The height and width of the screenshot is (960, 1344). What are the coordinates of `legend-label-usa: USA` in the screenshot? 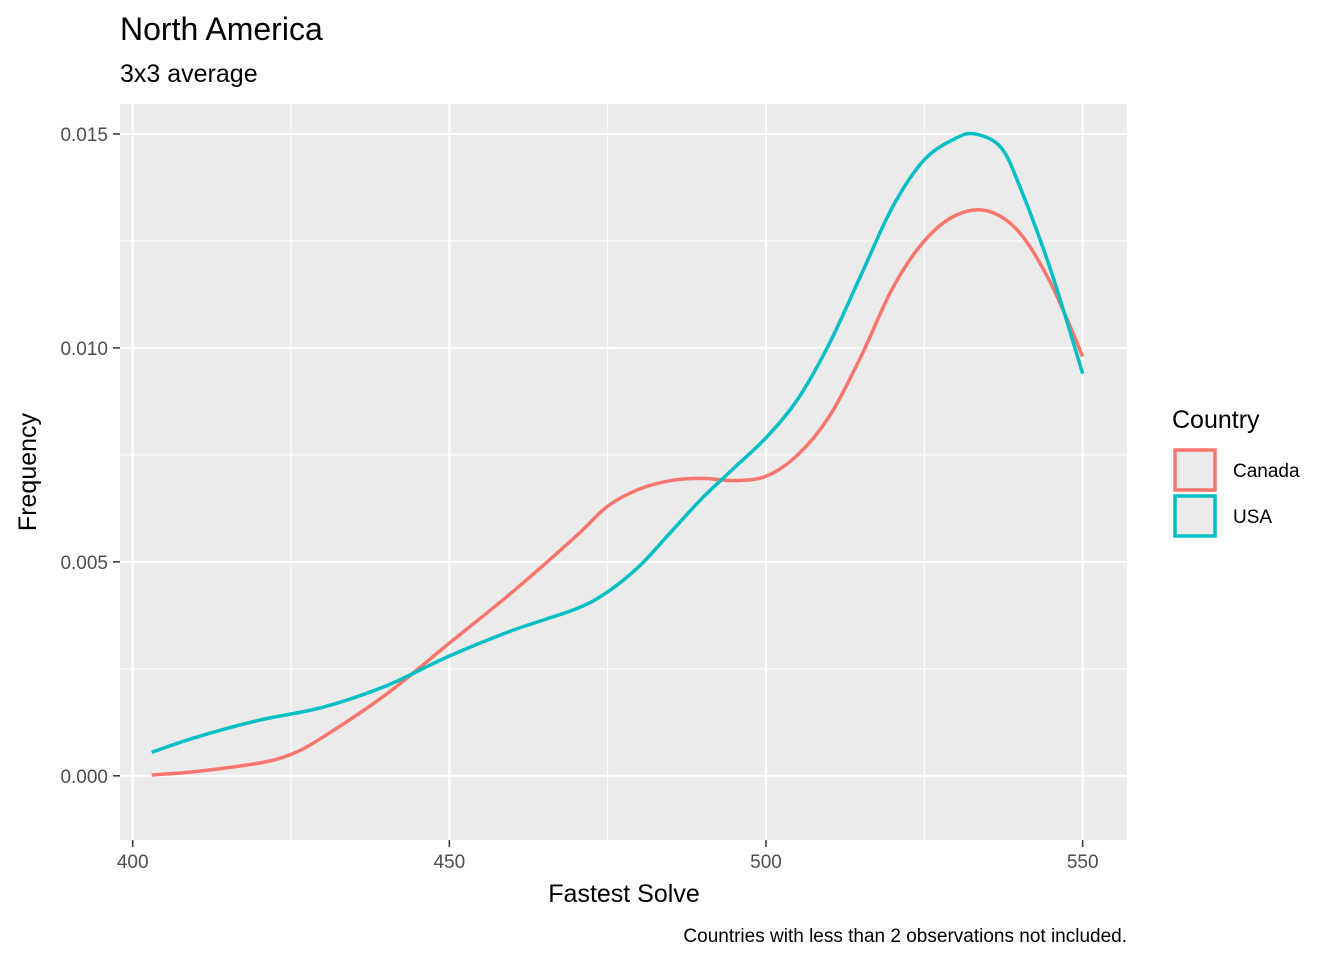 It's located at (1252, 517).